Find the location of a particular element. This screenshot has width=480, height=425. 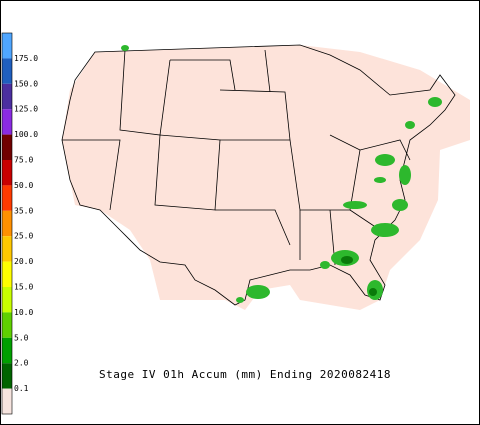

legend-label: 50.0 is located at coordinates (23, 185).